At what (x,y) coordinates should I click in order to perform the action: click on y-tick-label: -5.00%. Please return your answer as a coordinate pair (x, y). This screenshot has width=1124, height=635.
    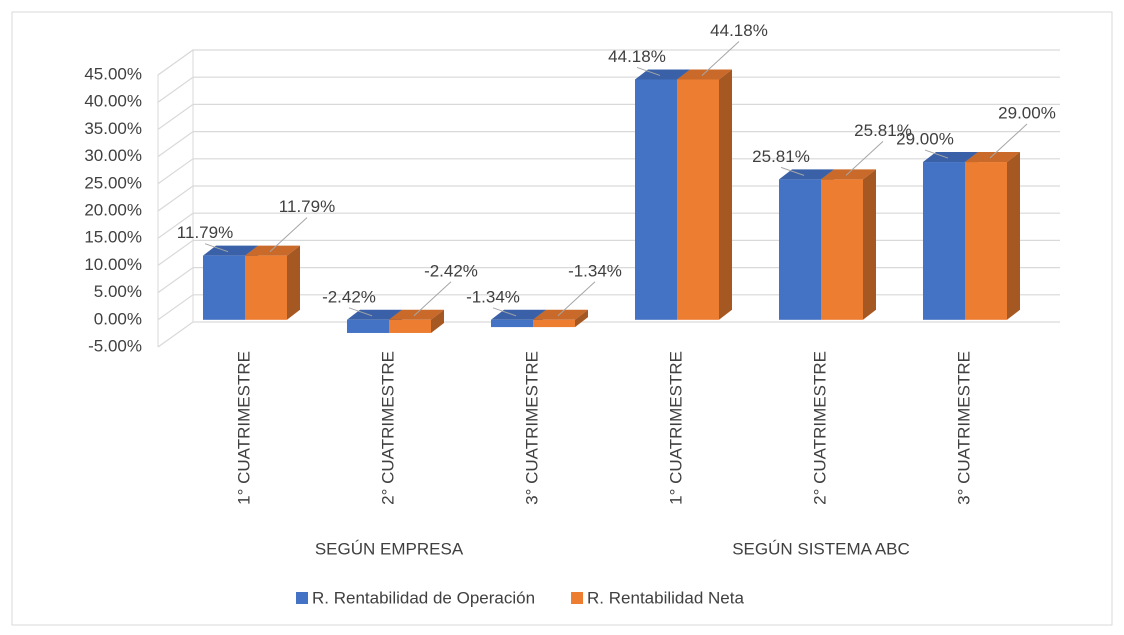
    Looking at the image, I should click on (115, 345).